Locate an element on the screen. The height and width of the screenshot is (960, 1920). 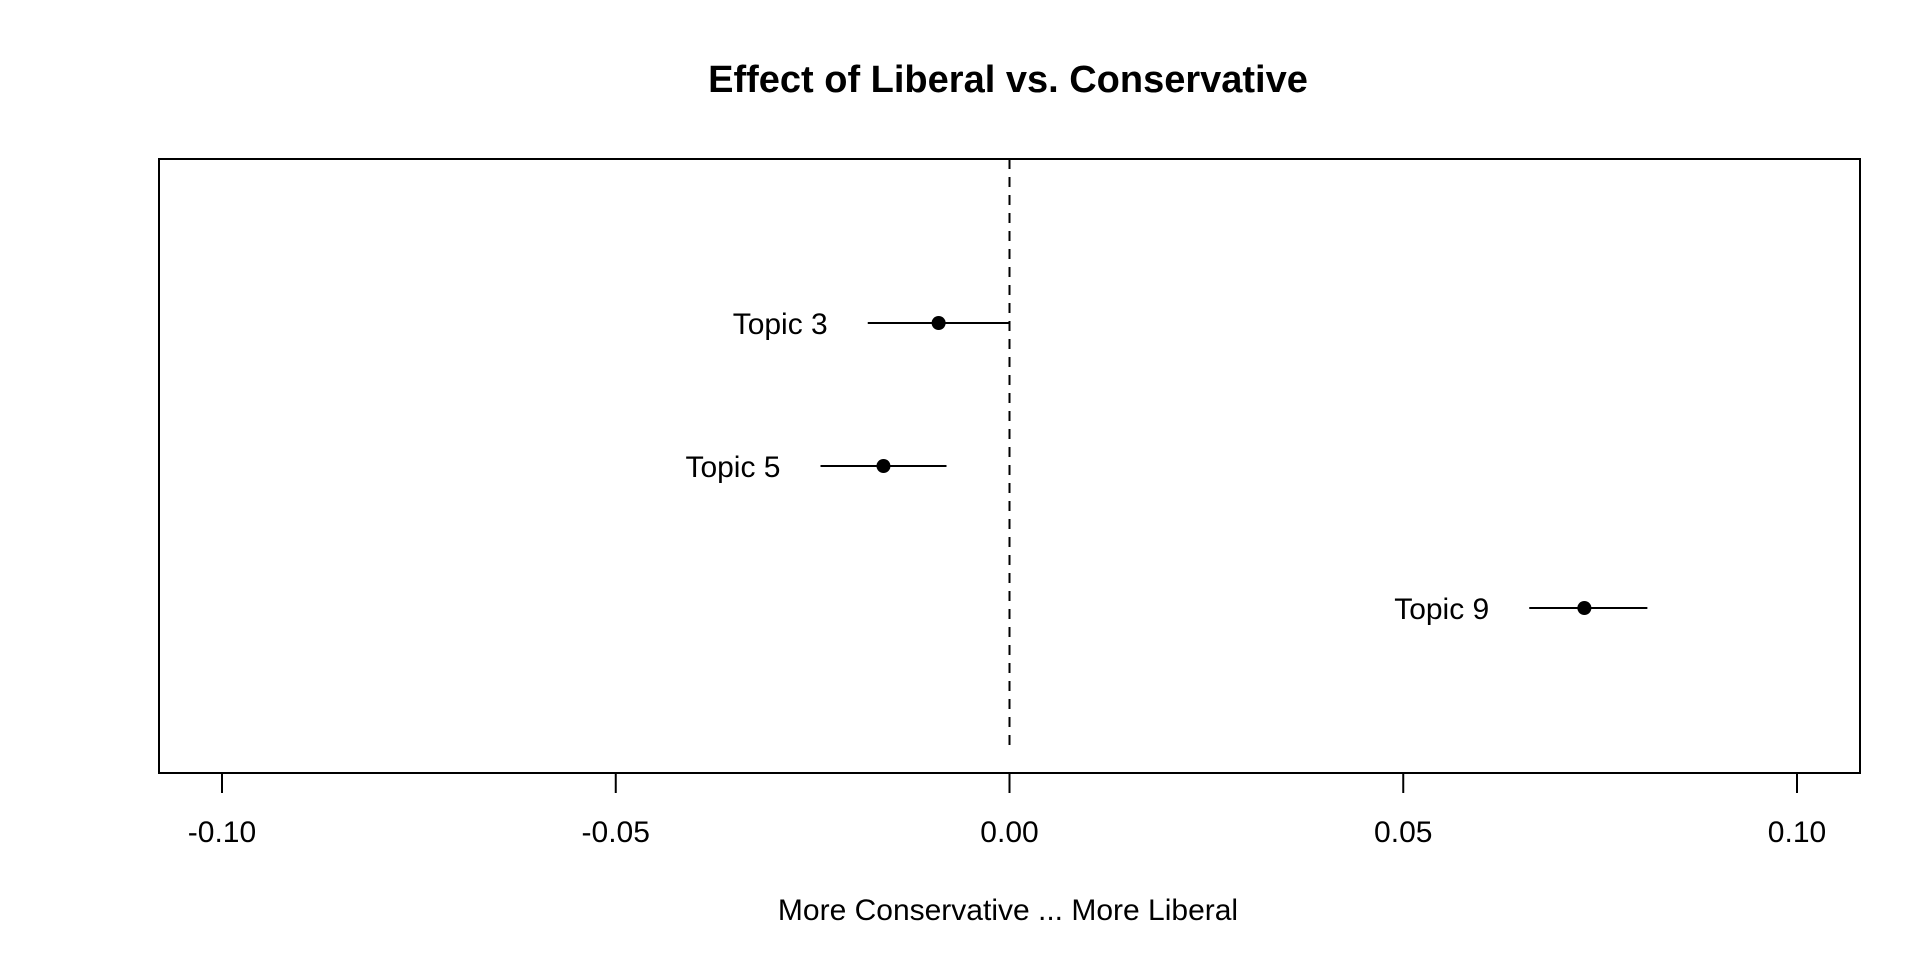
chart-title: Effect of Liberal vs. Conservative is located at coordinates (1008, 80).